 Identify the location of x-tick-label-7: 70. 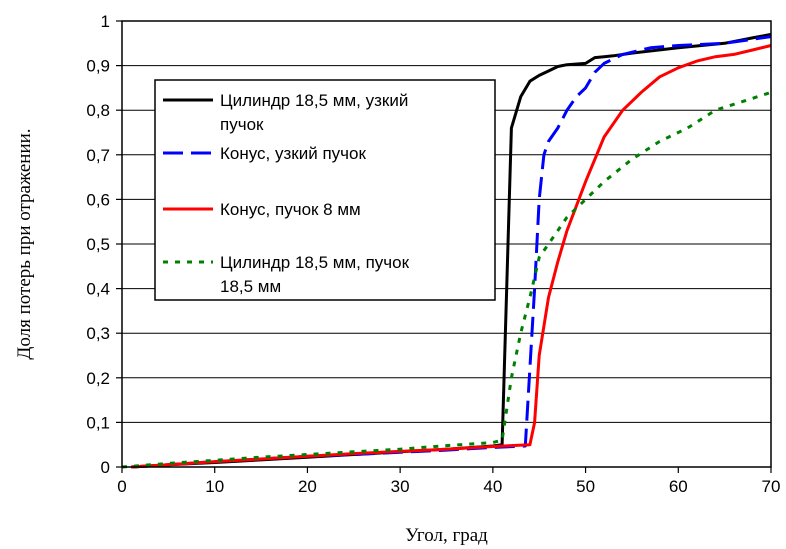
(771, 486).